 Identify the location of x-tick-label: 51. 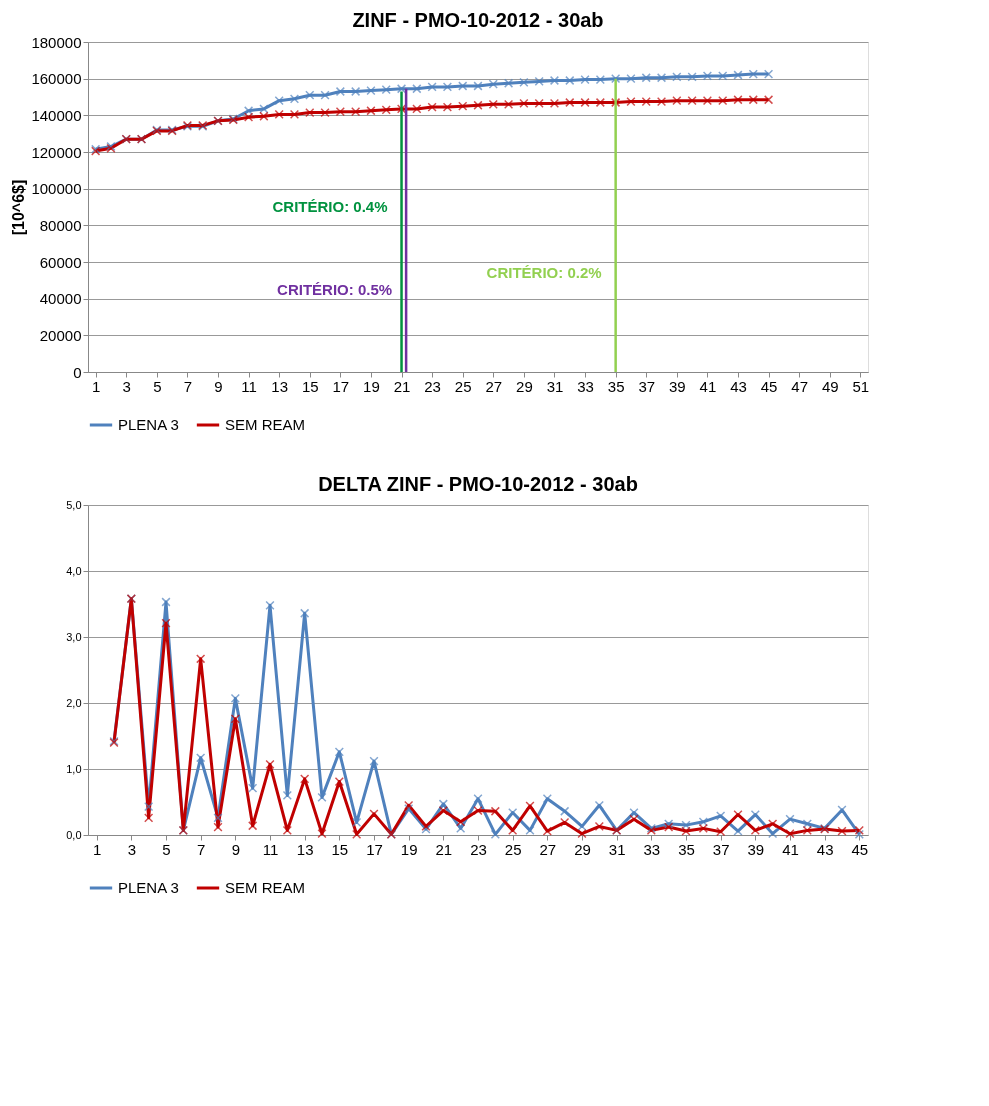
(861, 386).